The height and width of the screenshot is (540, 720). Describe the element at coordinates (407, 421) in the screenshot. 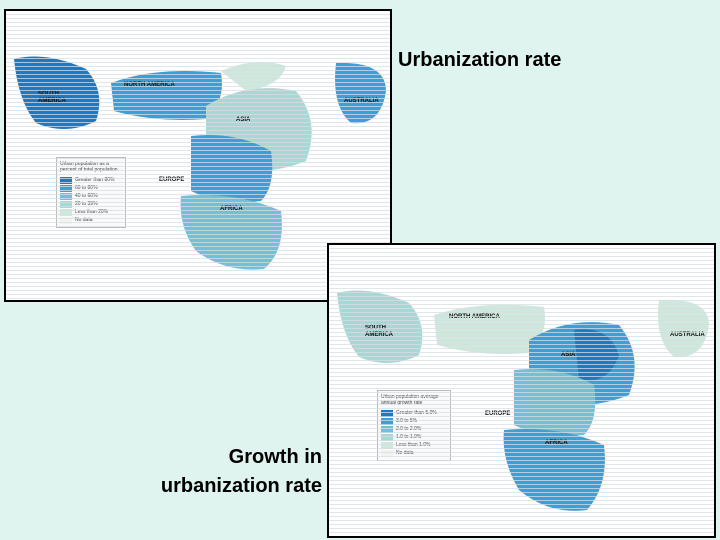

I see `legend-label: 3.0 to 5%` at that location.